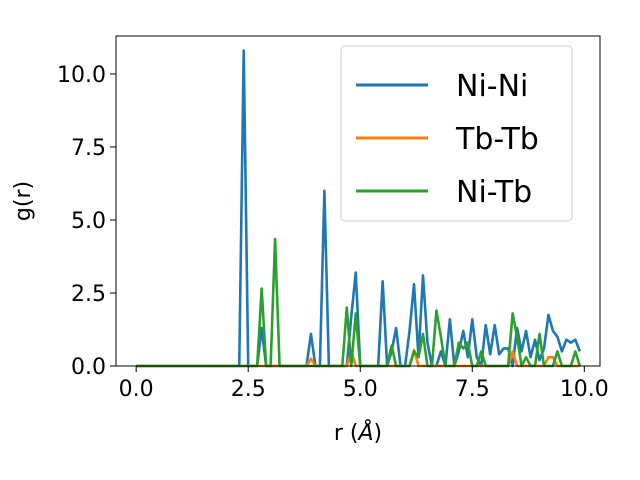  I want to click on x-axis-label: r (Å), so click(358, 432).